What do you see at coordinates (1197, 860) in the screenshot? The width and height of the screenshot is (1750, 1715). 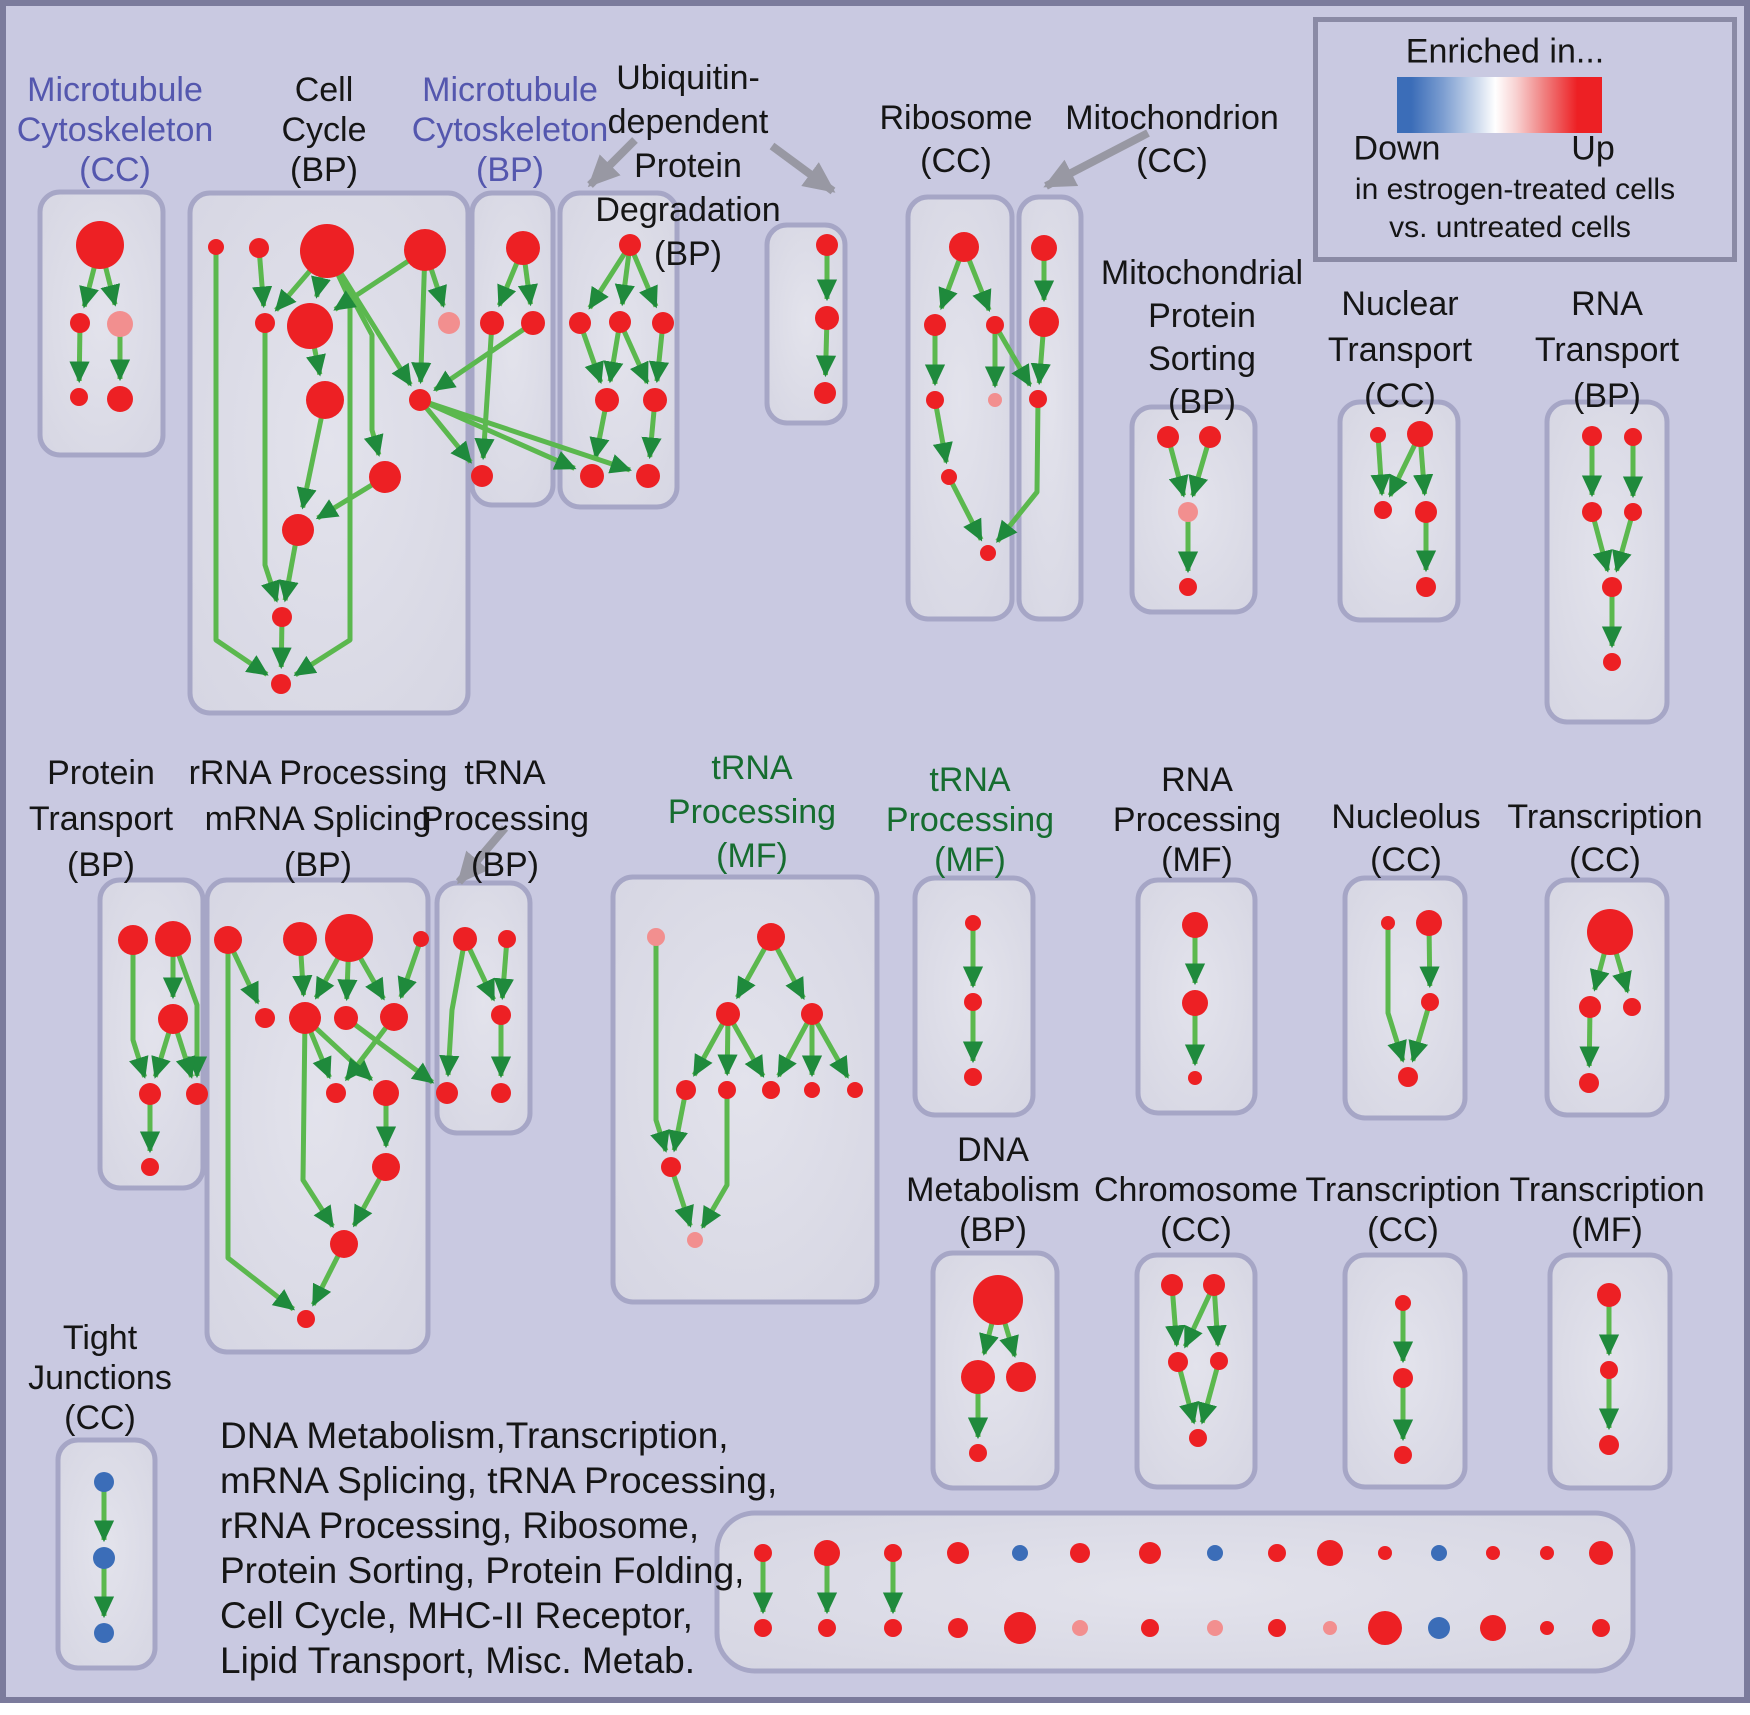 I see `label-line: (MF)` at bounding box center [1197, 860].